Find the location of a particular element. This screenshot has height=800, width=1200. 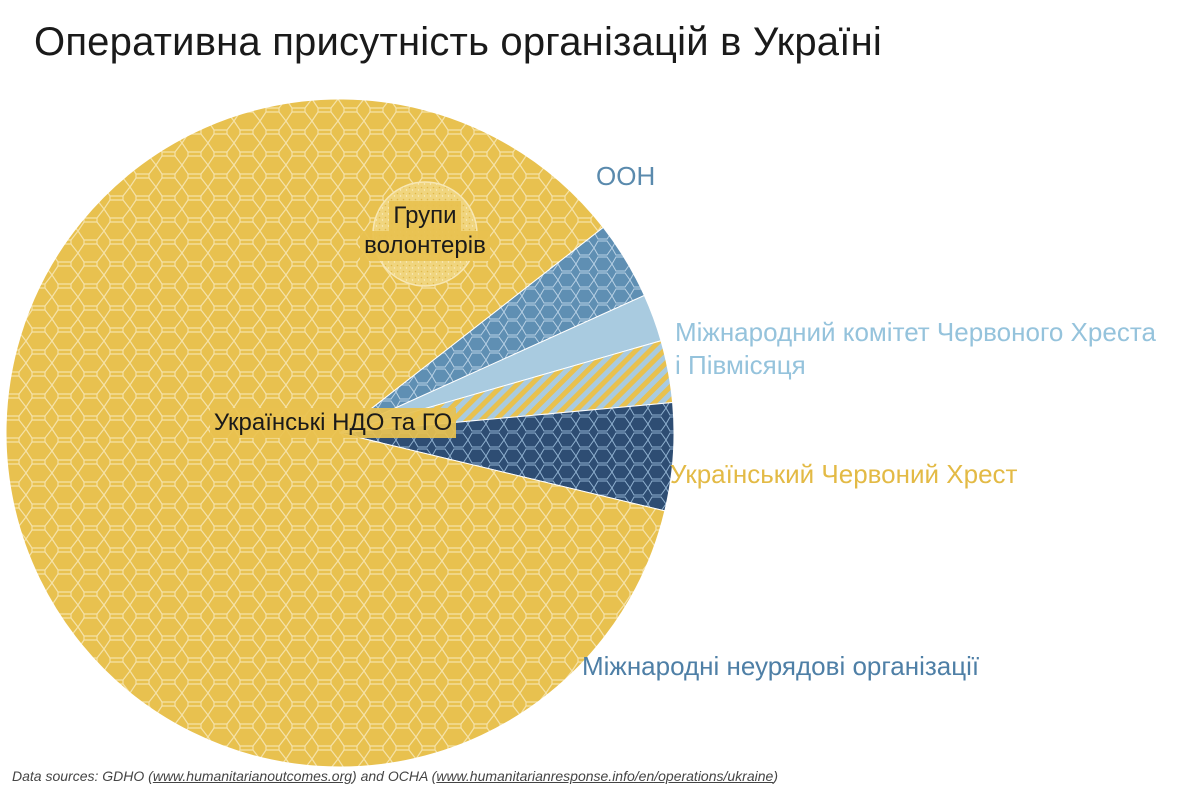

gdho-link: www.humanitarianoutcomes.org is located at coordinates (252, 776).